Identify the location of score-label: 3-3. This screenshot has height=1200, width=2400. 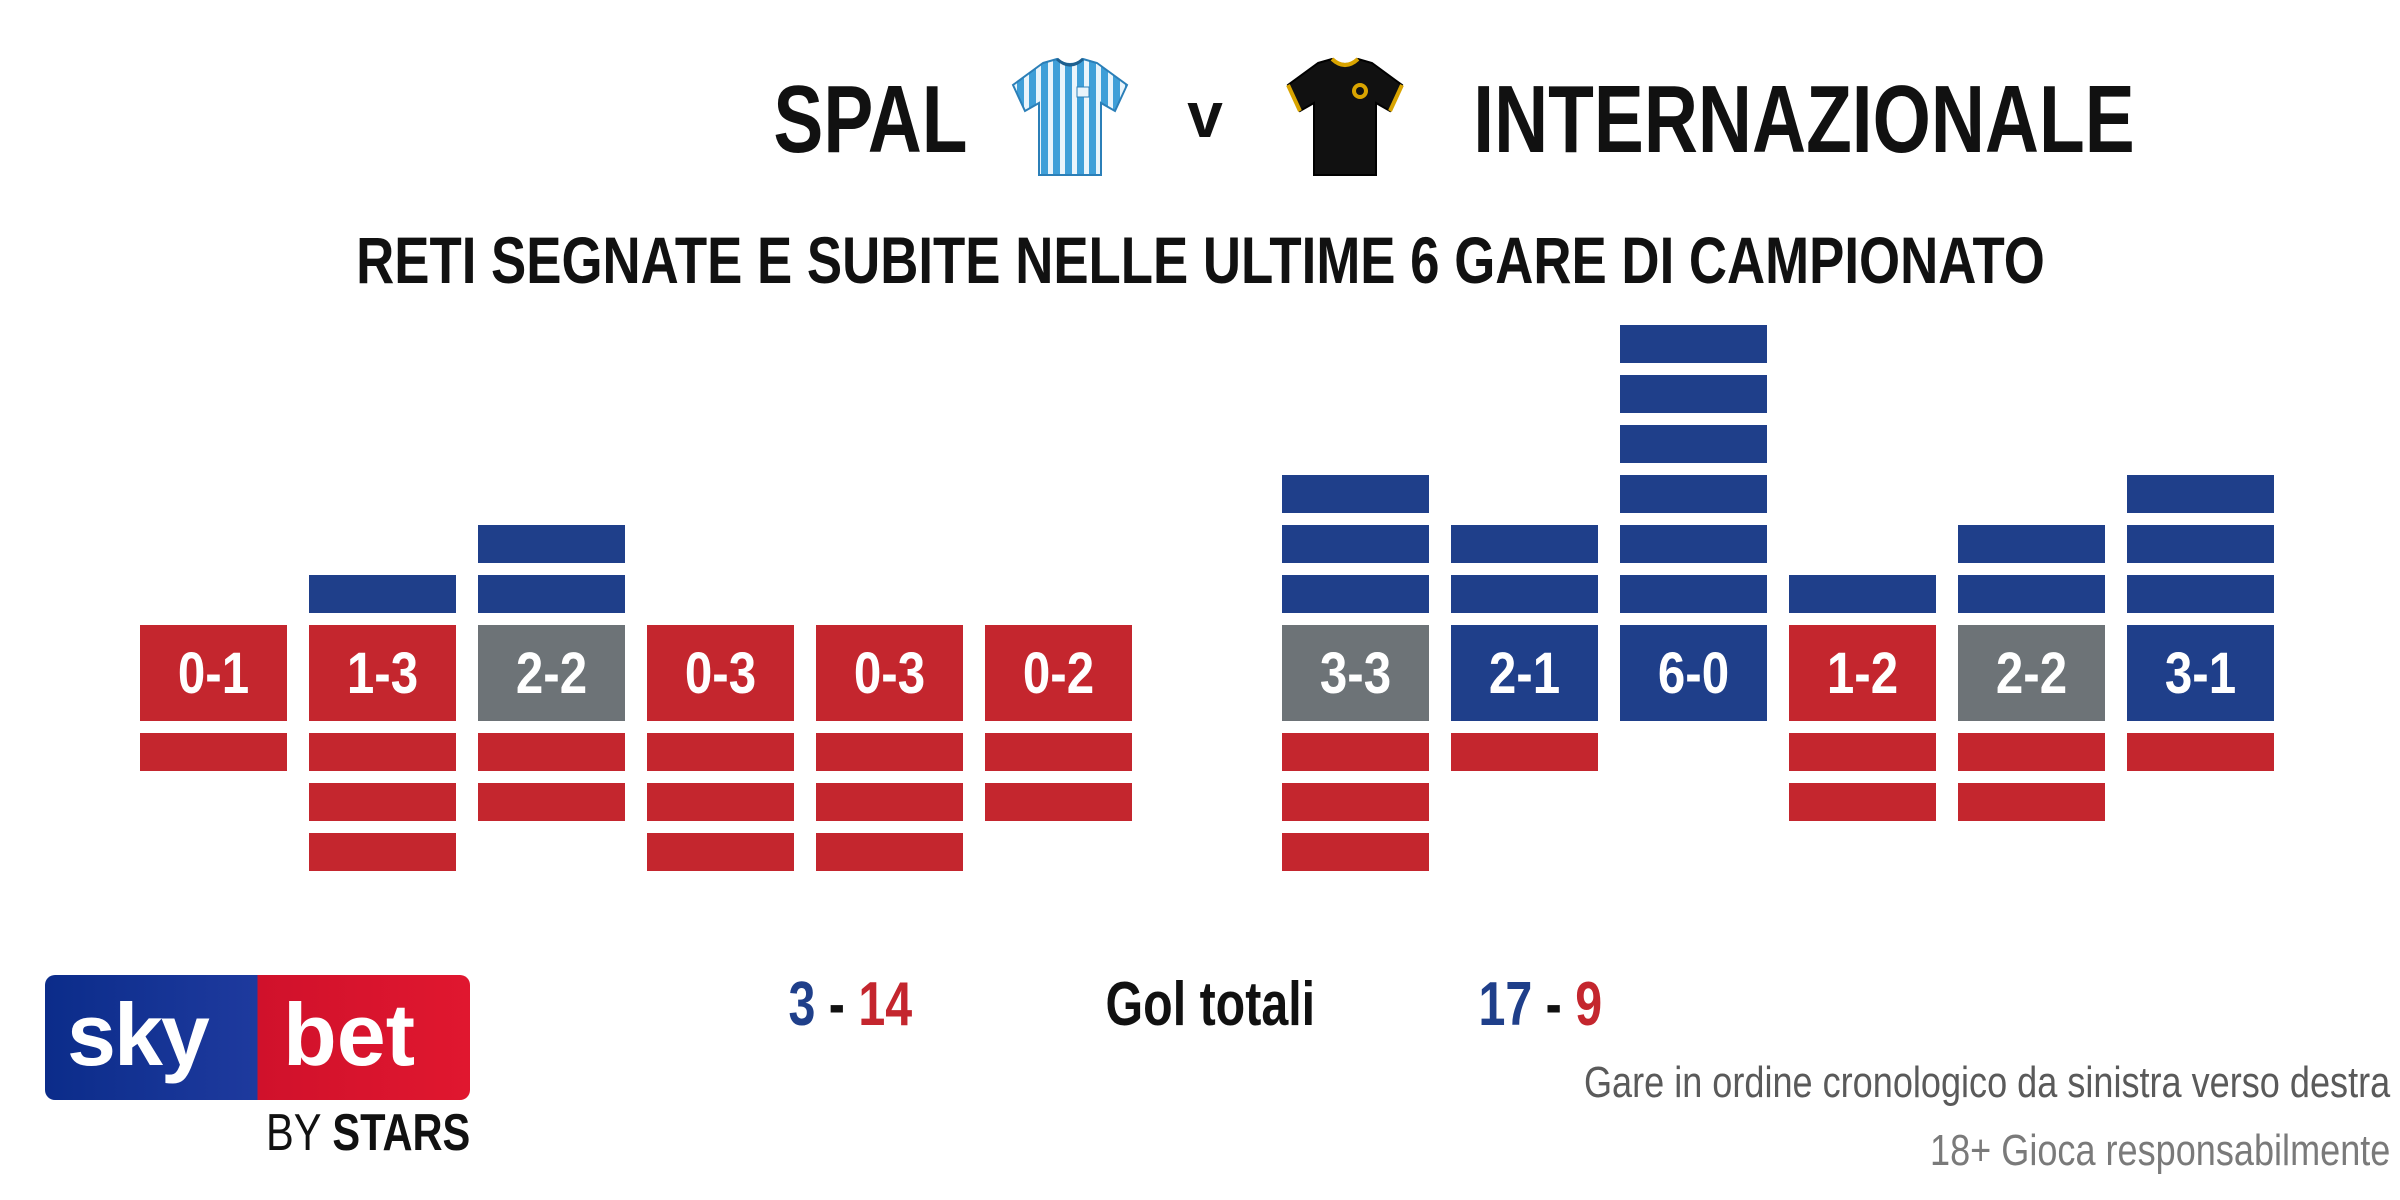
(1355, 673).